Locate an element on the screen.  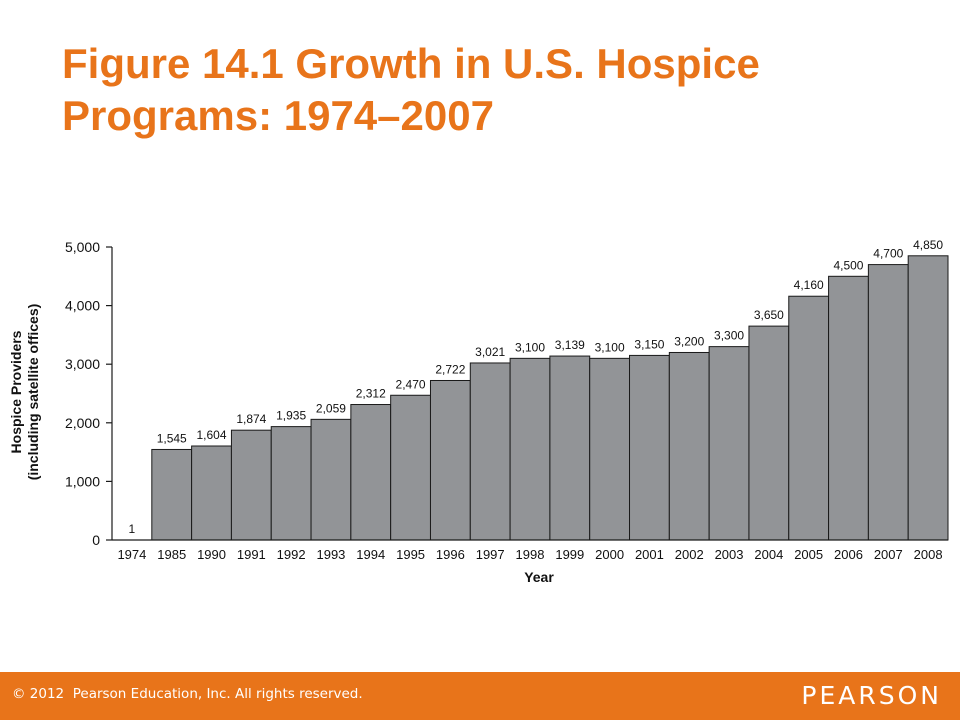
x-tick-label: 2003 is located at coordinates (729, 554).